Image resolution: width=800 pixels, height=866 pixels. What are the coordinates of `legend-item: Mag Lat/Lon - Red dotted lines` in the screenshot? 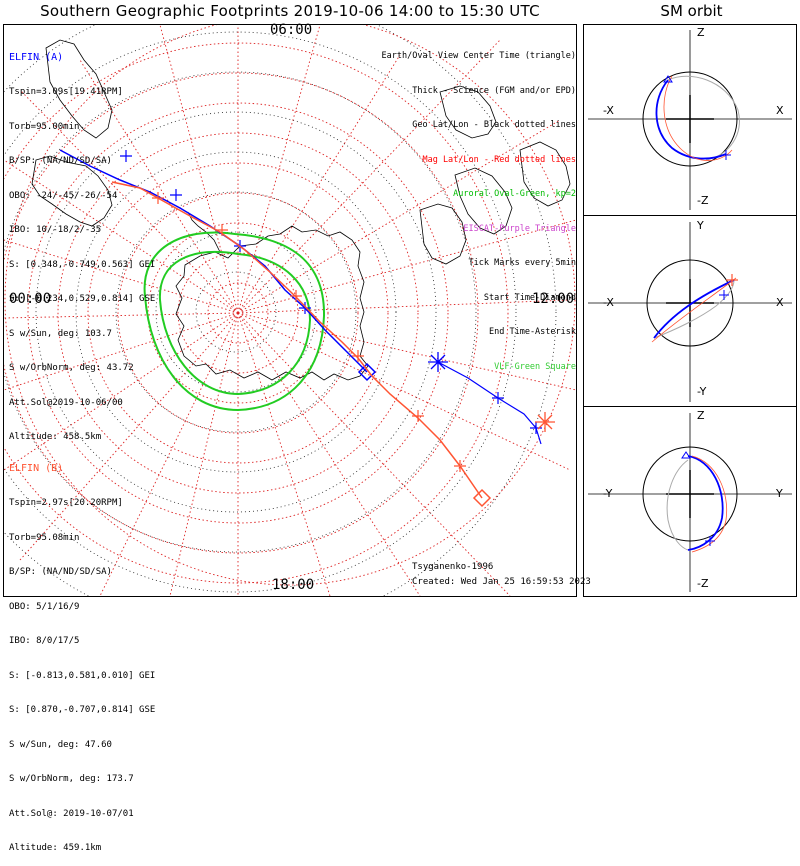 It's located at (499, 159).